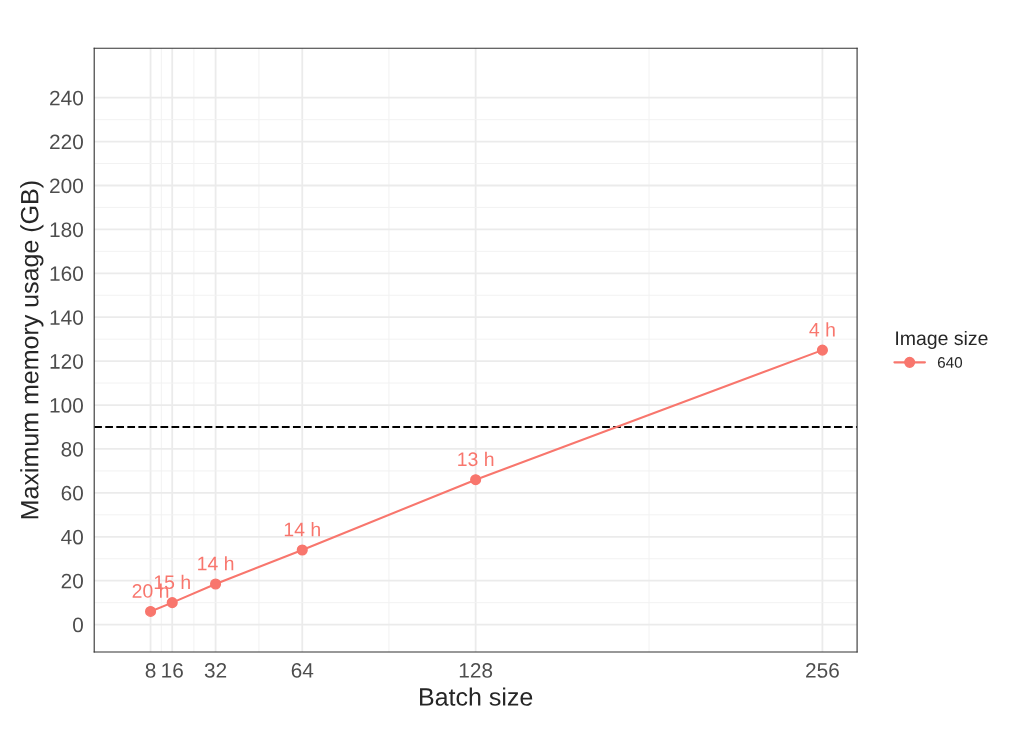 This screenshot has height=731, width=1024. Describe the element at coordinates (476, 459) in the screenshot. I see `annotation: 13 h` at that location.